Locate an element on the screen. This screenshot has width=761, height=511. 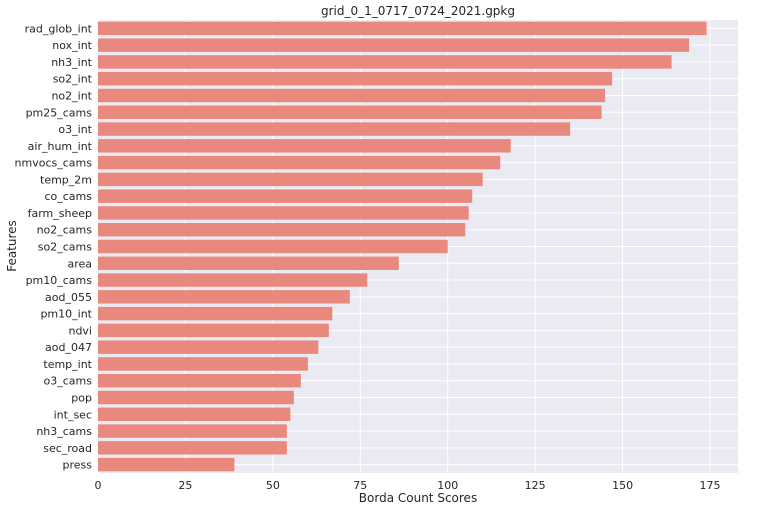
x-tick-label: 125 is located at coordinates (535, 485).